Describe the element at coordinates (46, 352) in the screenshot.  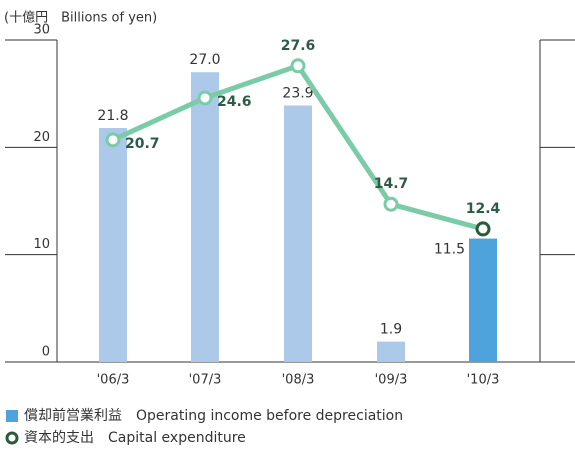
I see `y-tick-label: 0` at that location.